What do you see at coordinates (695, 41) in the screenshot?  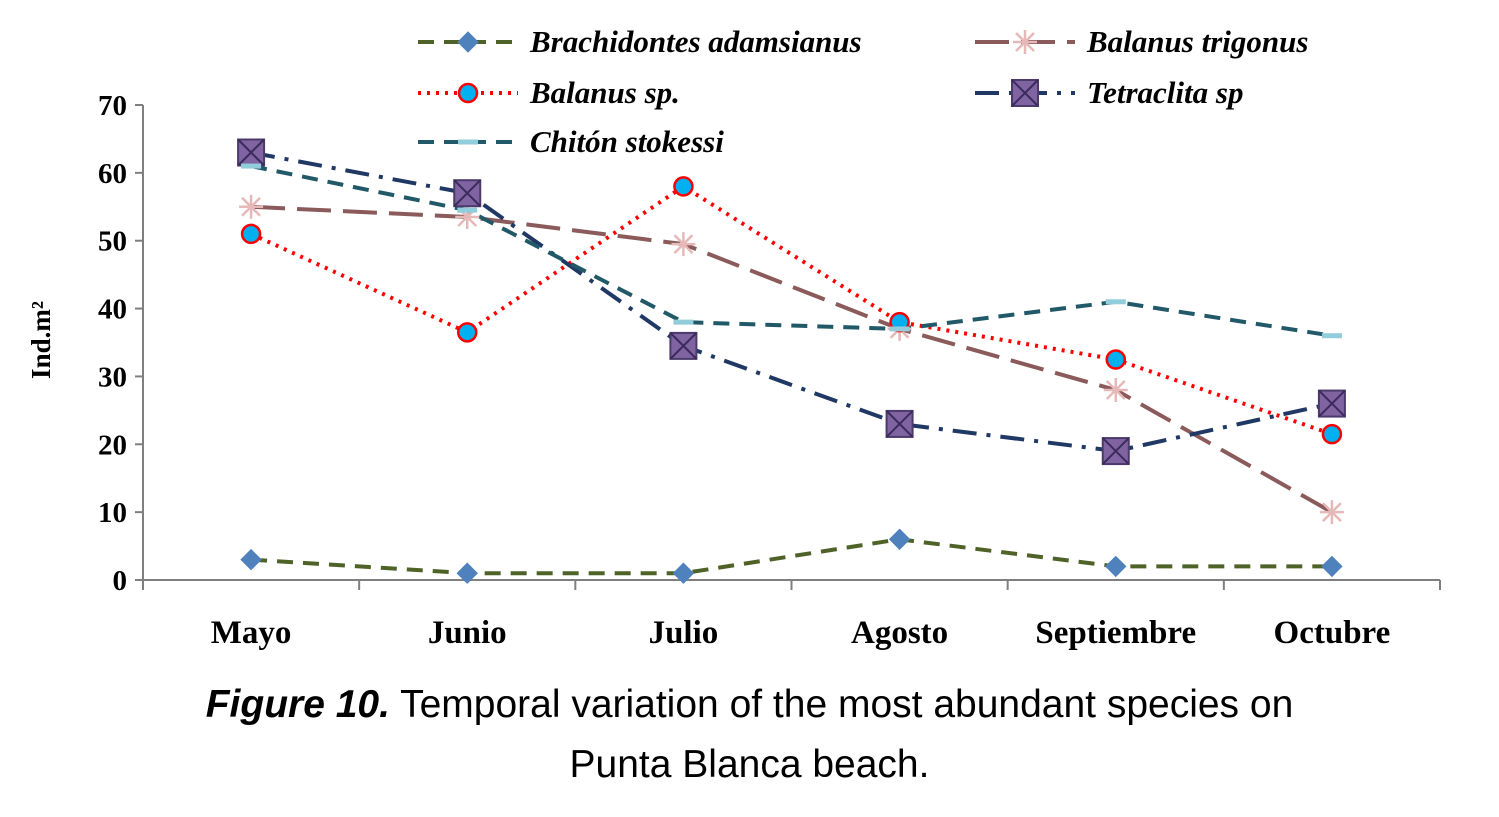 I see `legend-label: Brachidontes adamsianus` at bounding box center [695, 41].